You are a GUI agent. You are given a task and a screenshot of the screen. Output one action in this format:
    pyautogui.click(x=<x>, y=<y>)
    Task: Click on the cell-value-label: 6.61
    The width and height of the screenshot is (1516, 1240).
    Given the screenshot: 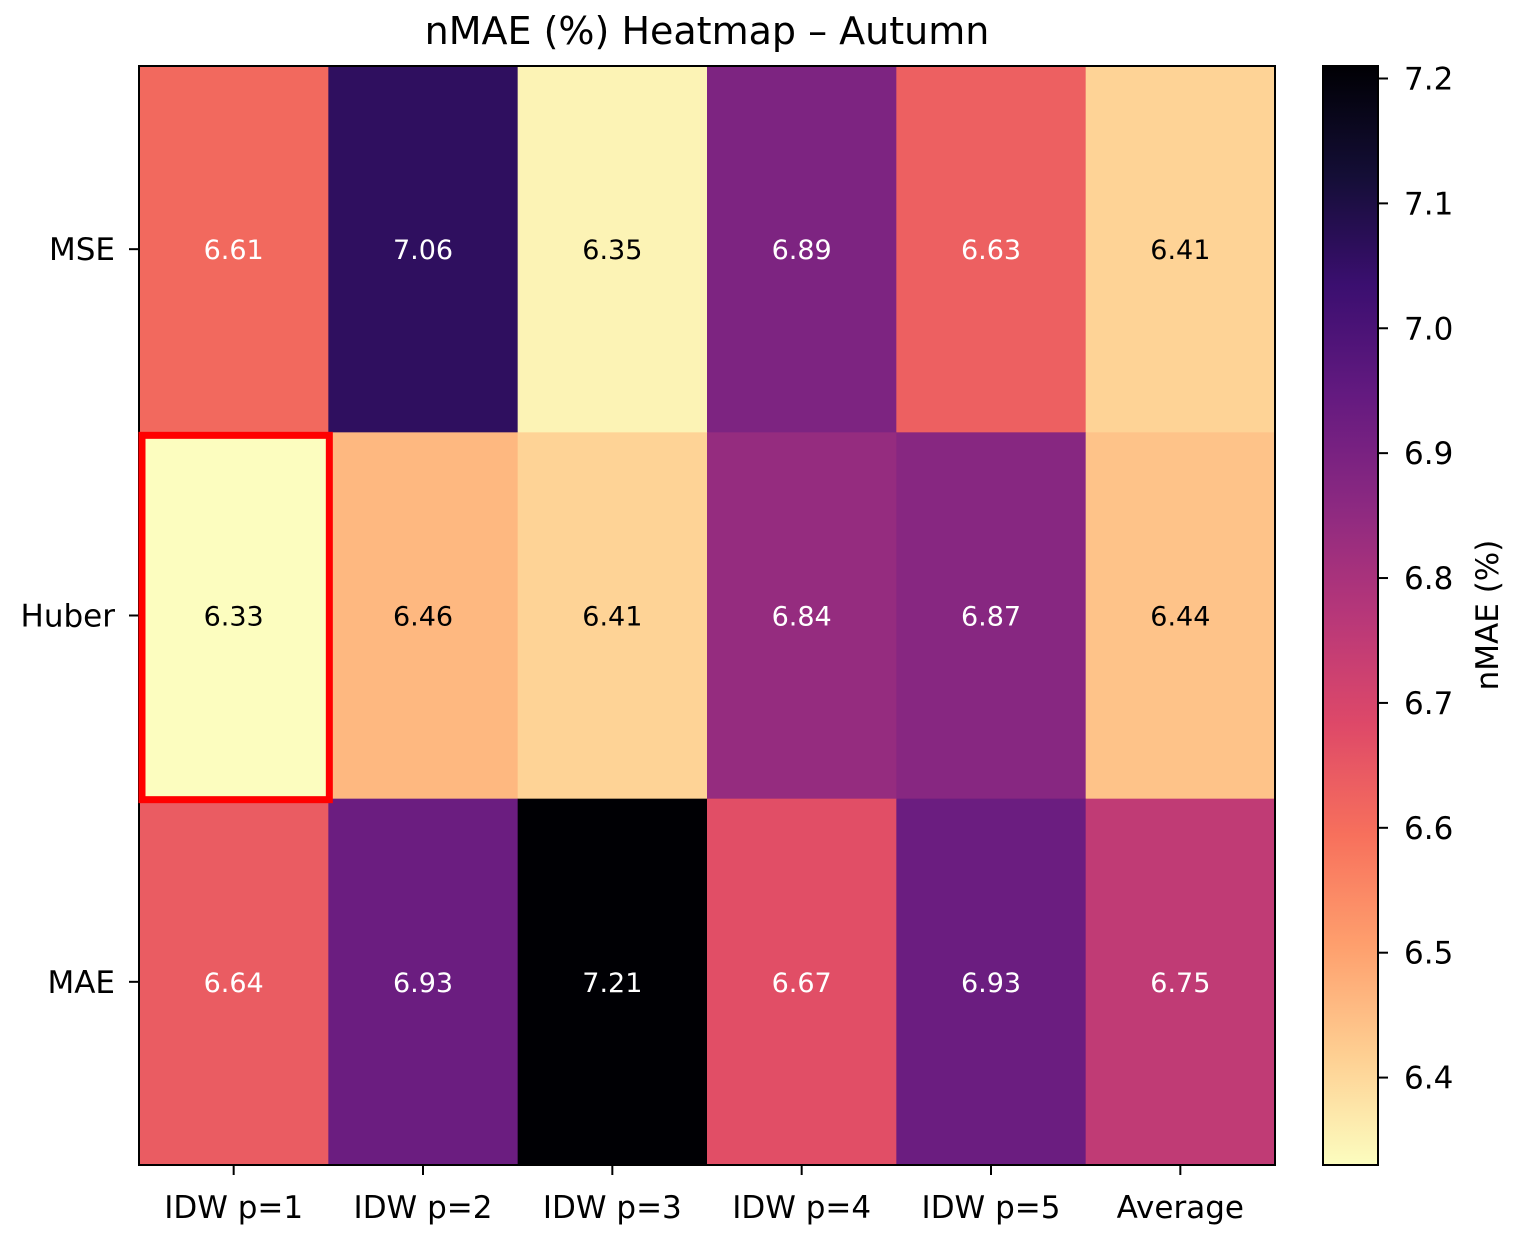 What is the action you would take?
    pyautogui.click(x=234, y=250)
    